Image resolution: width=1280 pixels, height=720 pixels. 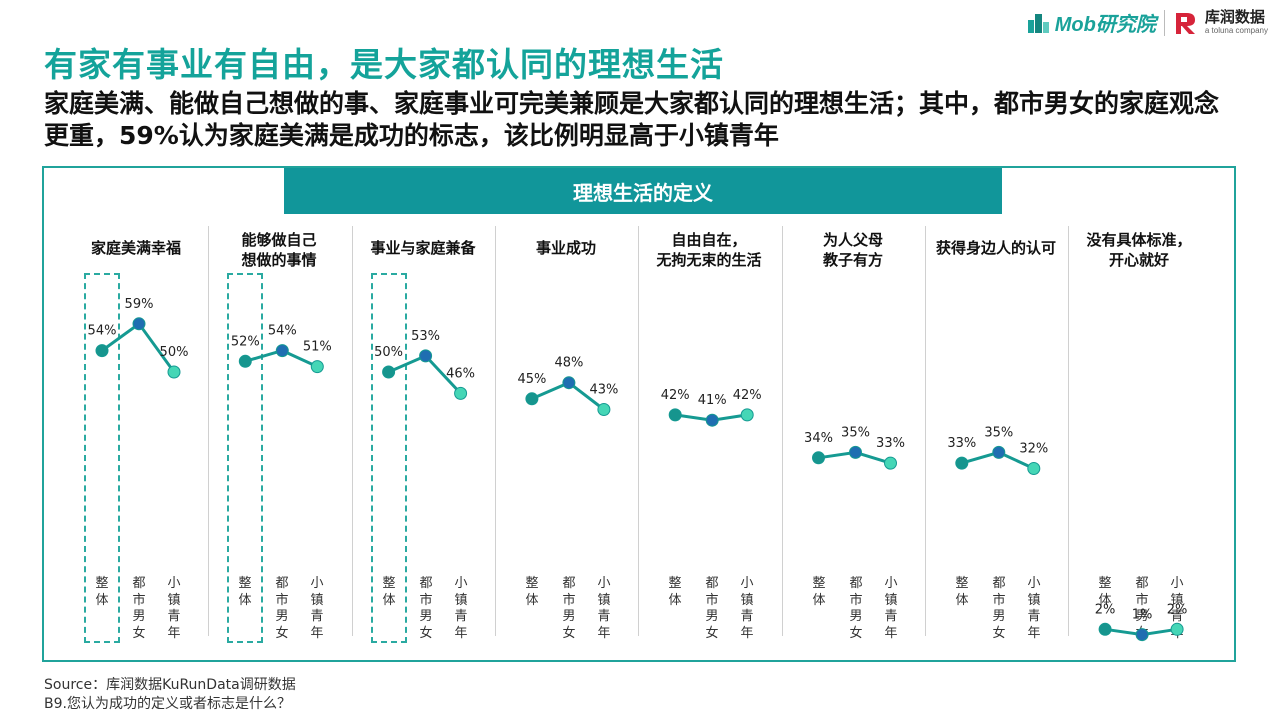 What do you see at coordinates (167, 704) in the screenshot?
I see `question-line: B9.您认为成功的定义或者标志是什么？` at bounding box center [167, 704].